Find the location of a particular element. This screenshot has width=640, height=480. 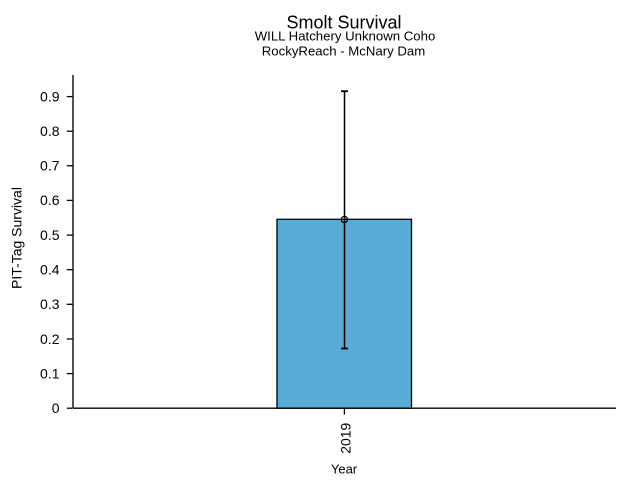

svg-text: 0.6 is located at coordinates (50, 200).